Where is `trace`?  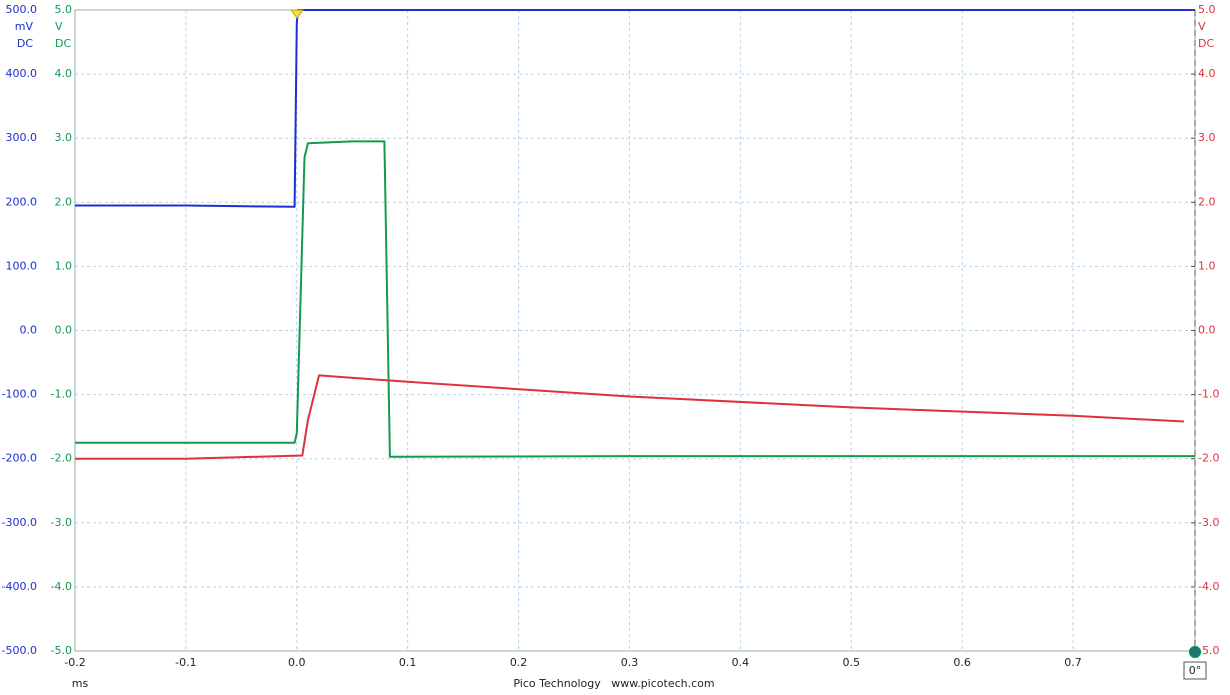
trace is located at coordinates (629, 417).